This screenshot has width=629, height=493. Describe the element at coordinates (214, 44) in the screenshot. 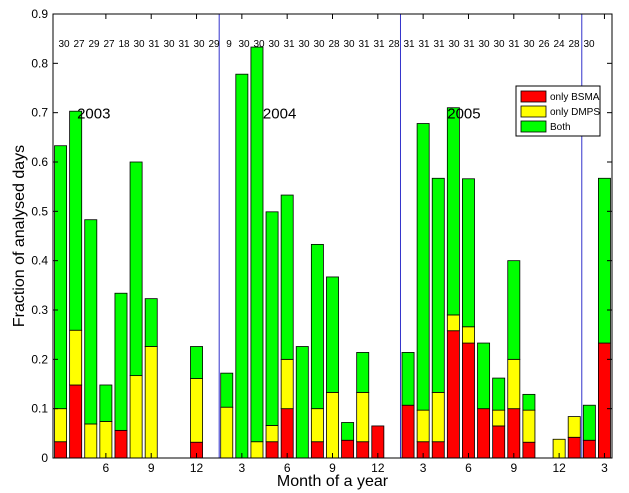

I see `day-count-label: 29` at that location.